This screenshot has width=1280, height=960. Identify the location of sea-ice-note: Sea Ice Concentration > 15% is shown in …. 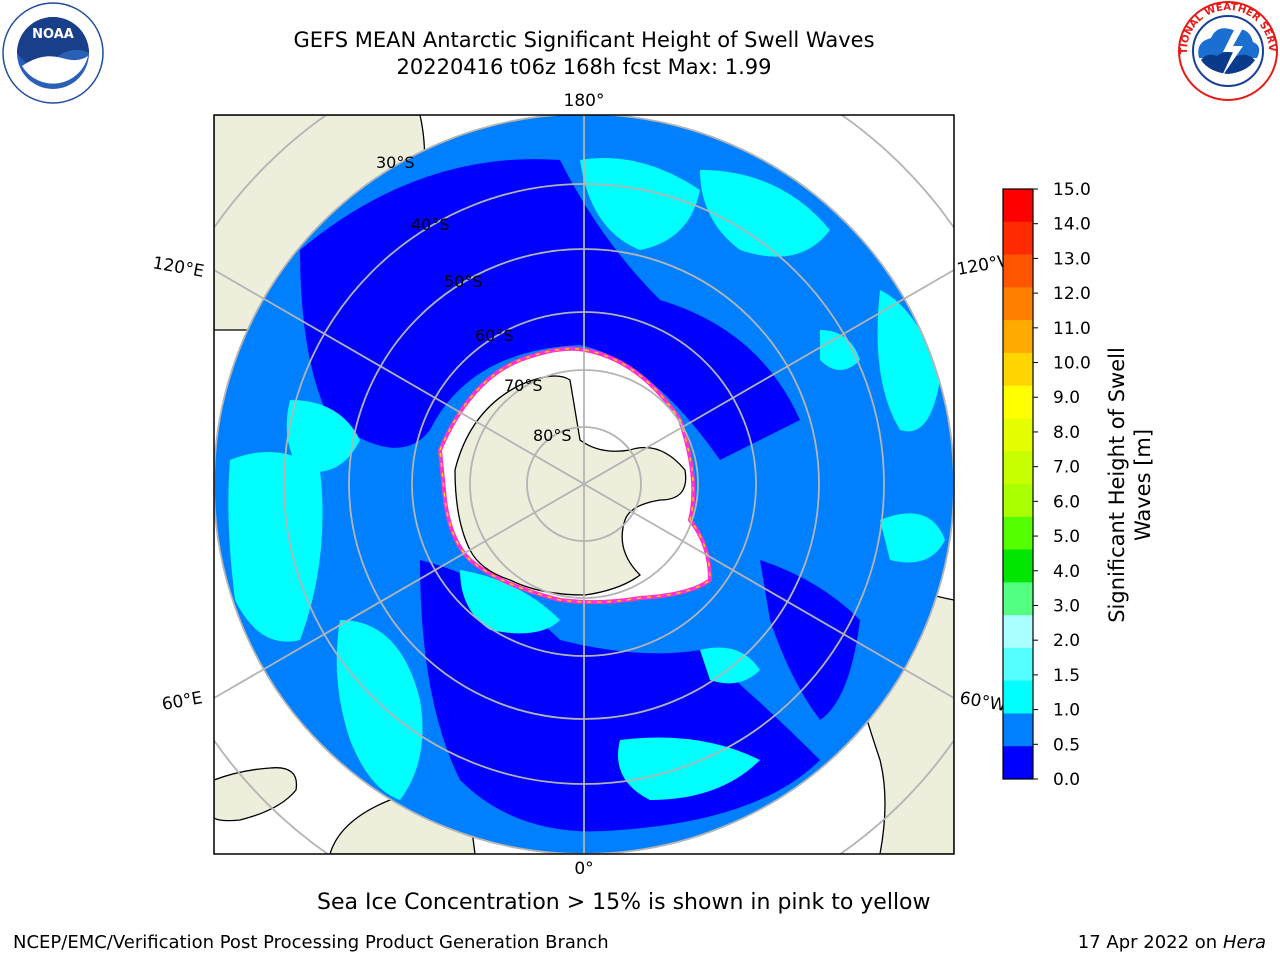
(624, 902).